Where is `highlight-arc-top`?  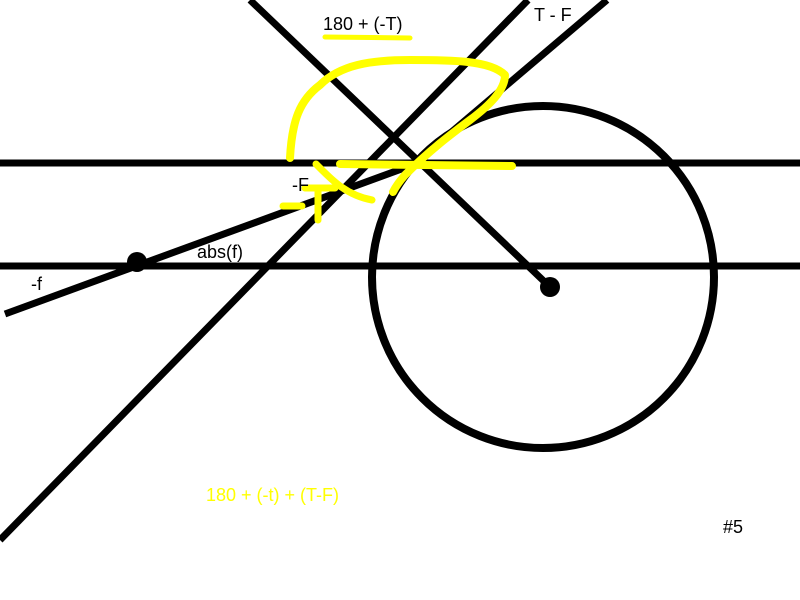 highlight-arc-top is located at coordinates (397, 126).